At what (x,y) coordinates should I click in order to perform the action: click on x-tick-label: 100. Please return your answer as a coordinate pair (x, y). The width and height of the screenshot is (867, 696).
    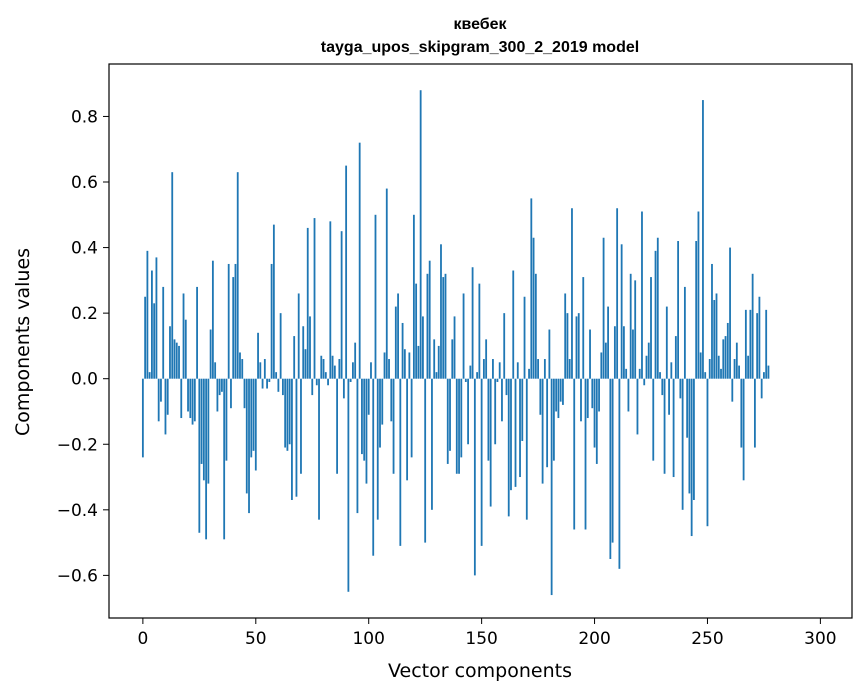
    Looking at the image, I should click on (368, 639).